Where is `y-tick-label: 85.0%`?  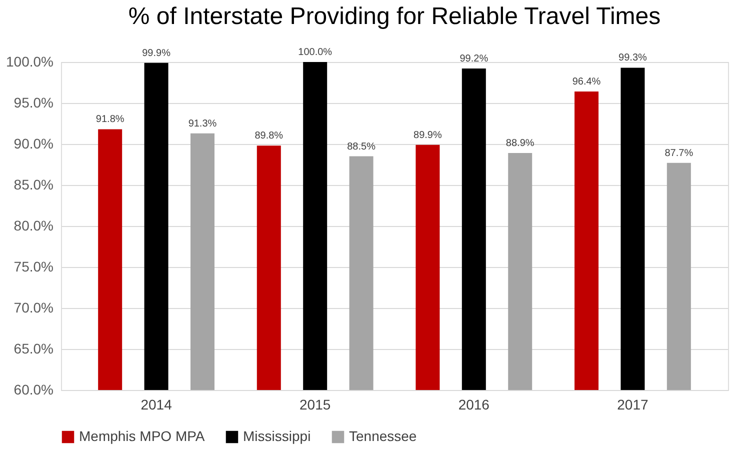
y-tick-label: 85.0% is located at coordinates (34, 184).